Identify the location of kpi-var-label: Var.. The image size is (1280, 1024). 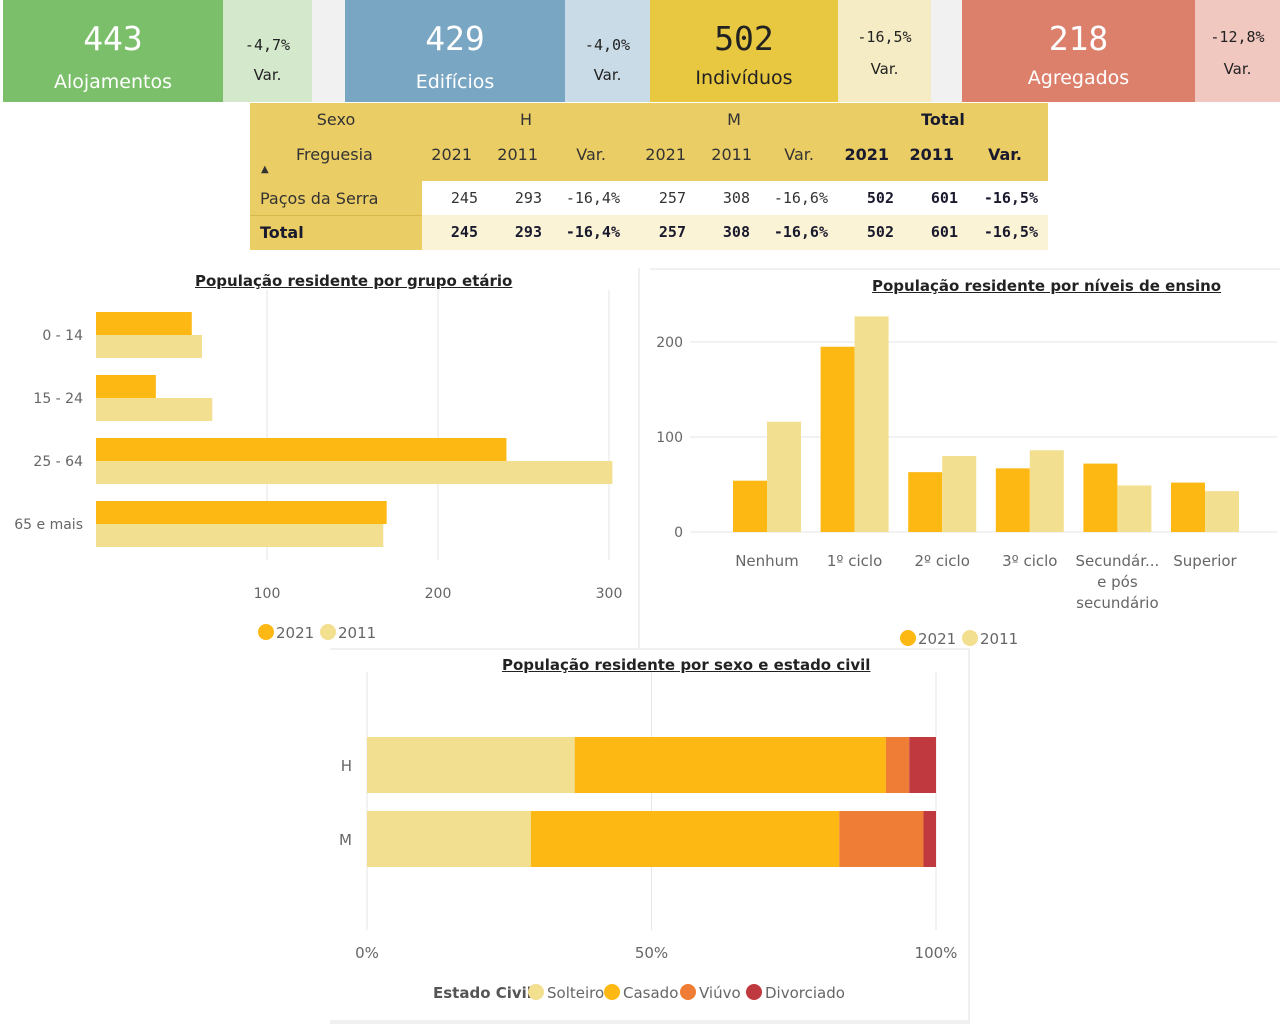
(1237, 69).